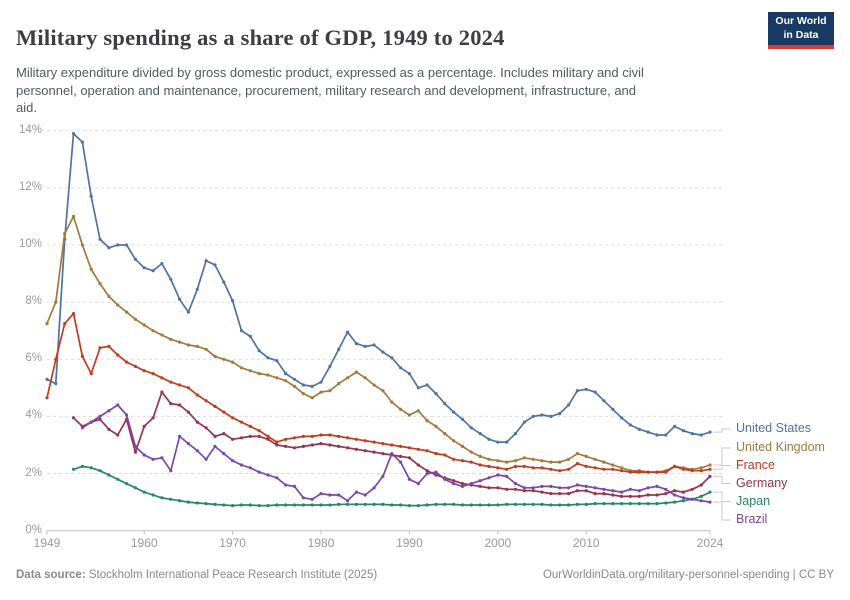 The height and width of the screenshot is (600, 850). What do you see at coordinates (30, 186) in the screenshot?
I see `y-tick-label-12: 12%` at bounding box center [30, 186].